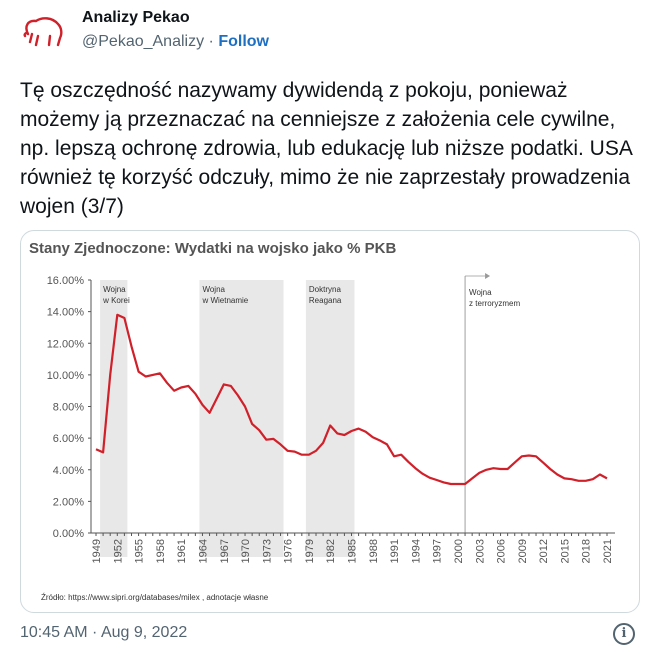 The width and height of the screenshot is (659, 663). Describe the element at coordinates (325, 289) in the screenshot. I see `annotation-label: Doktryna` at that location.